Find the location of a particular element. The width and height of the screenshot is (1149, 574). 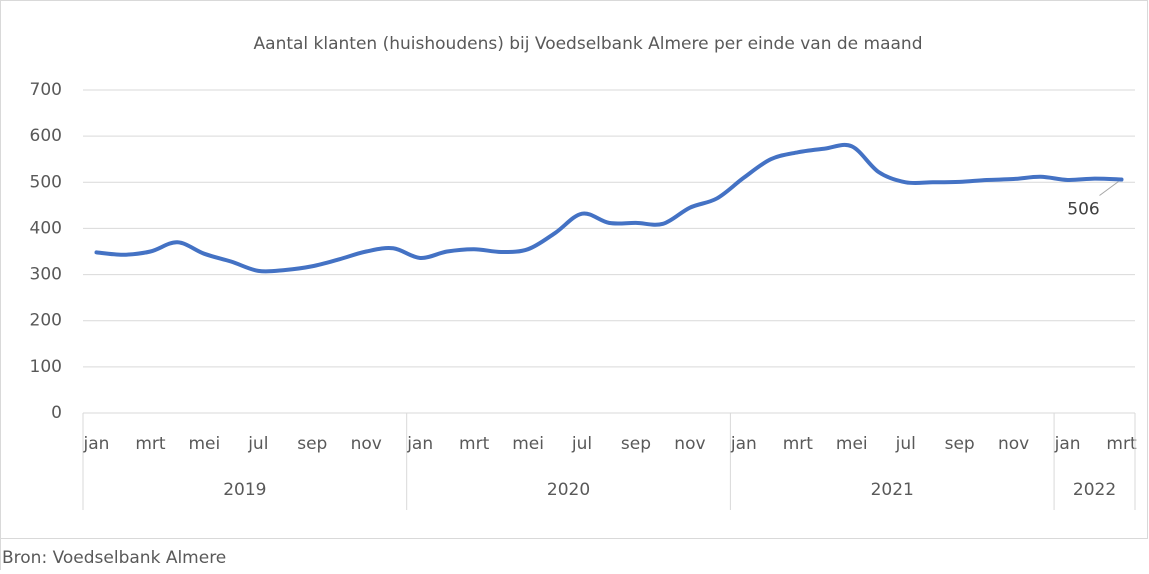

y-tick-label: 100 is located at coordinates (46, 367).